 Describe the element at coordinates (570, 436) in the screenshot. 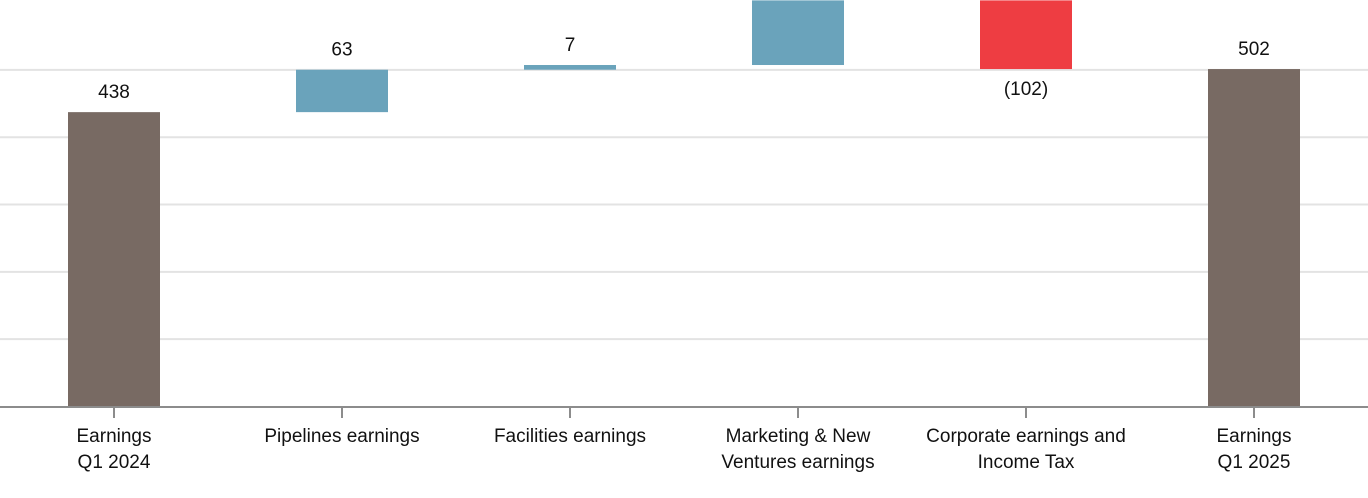

I see `x-tick-label-2-0: Facilities earnings` at that location.